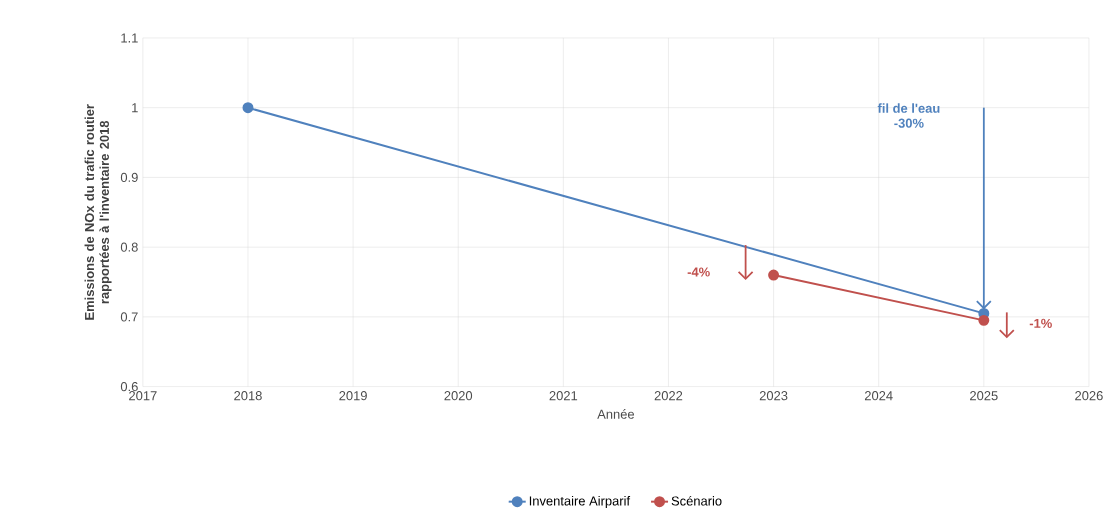  Describe the element at coordinates (458, 395) in the screenshot. I see `x-tick-label: 2020` at that location.